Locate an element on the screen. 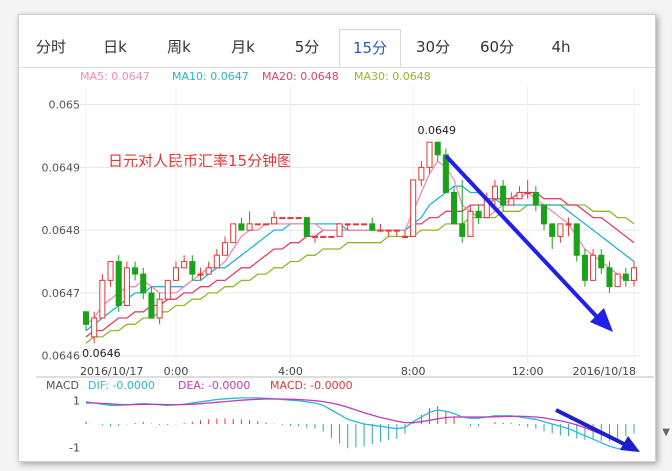 The height and width of the screenshot is (471, 672). price-annotation: 0.0649 is located at coordinates (437, 130).